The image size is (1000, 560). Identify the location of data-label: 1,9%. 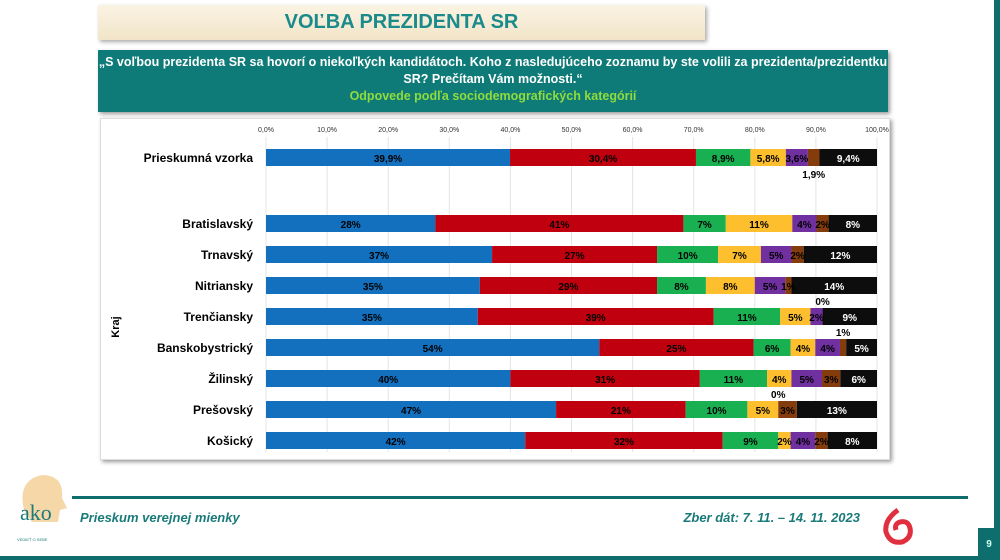
(813, 175).